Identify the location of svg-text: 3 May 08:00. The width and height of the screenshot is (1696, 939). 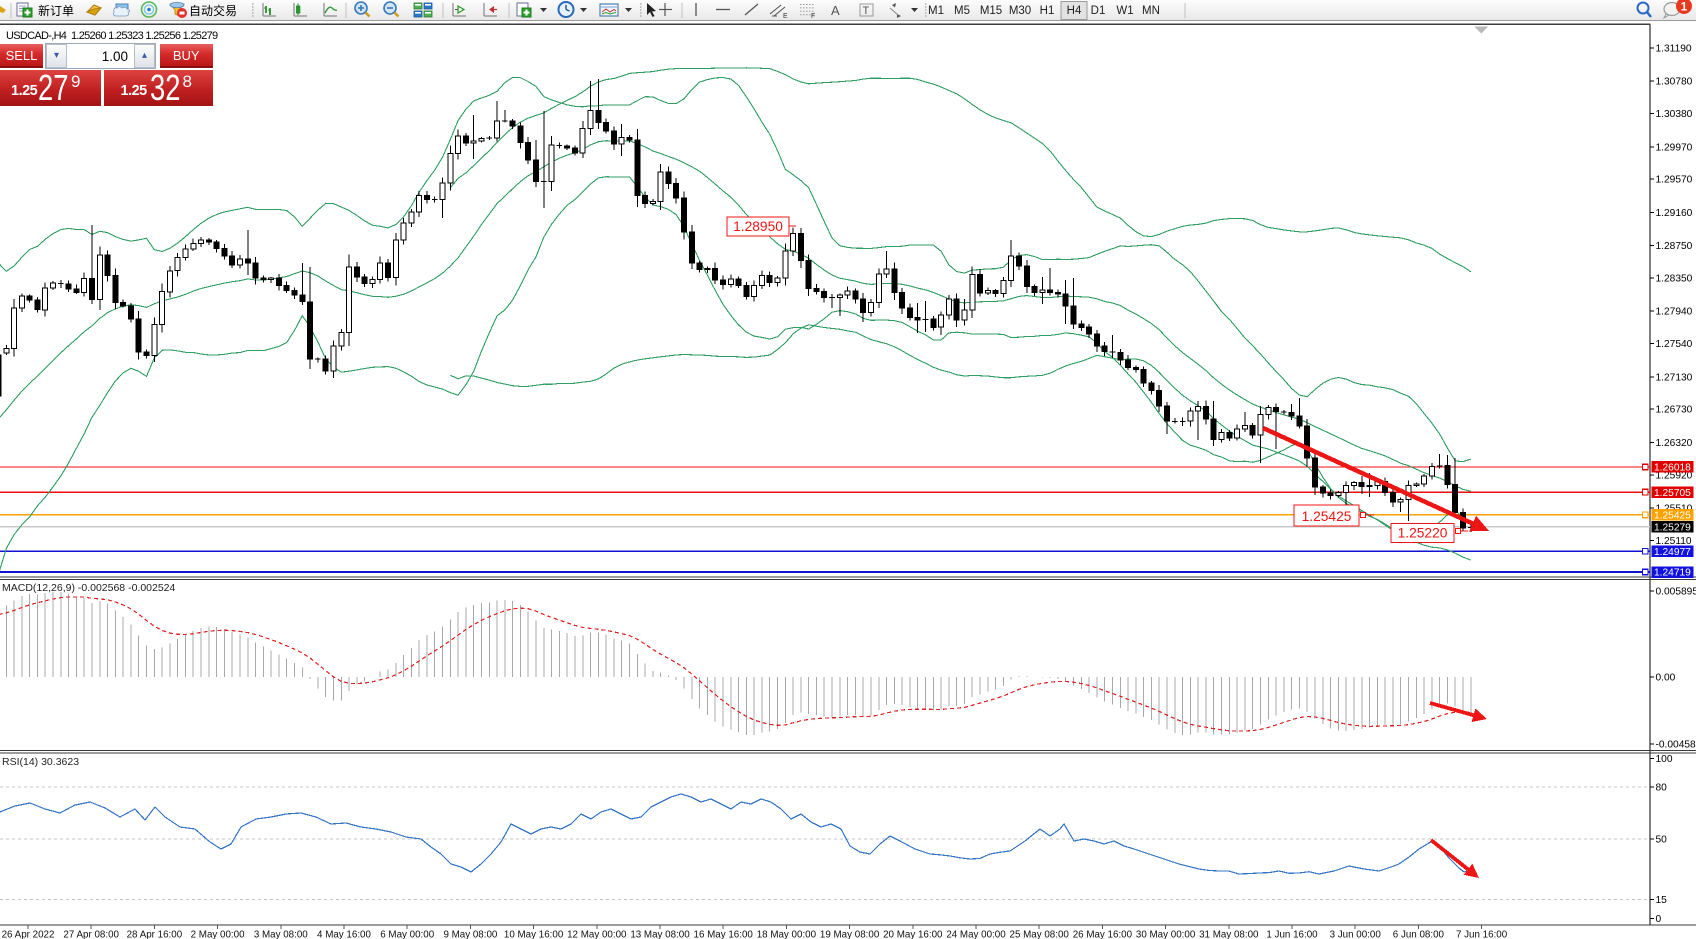
(281, 934).